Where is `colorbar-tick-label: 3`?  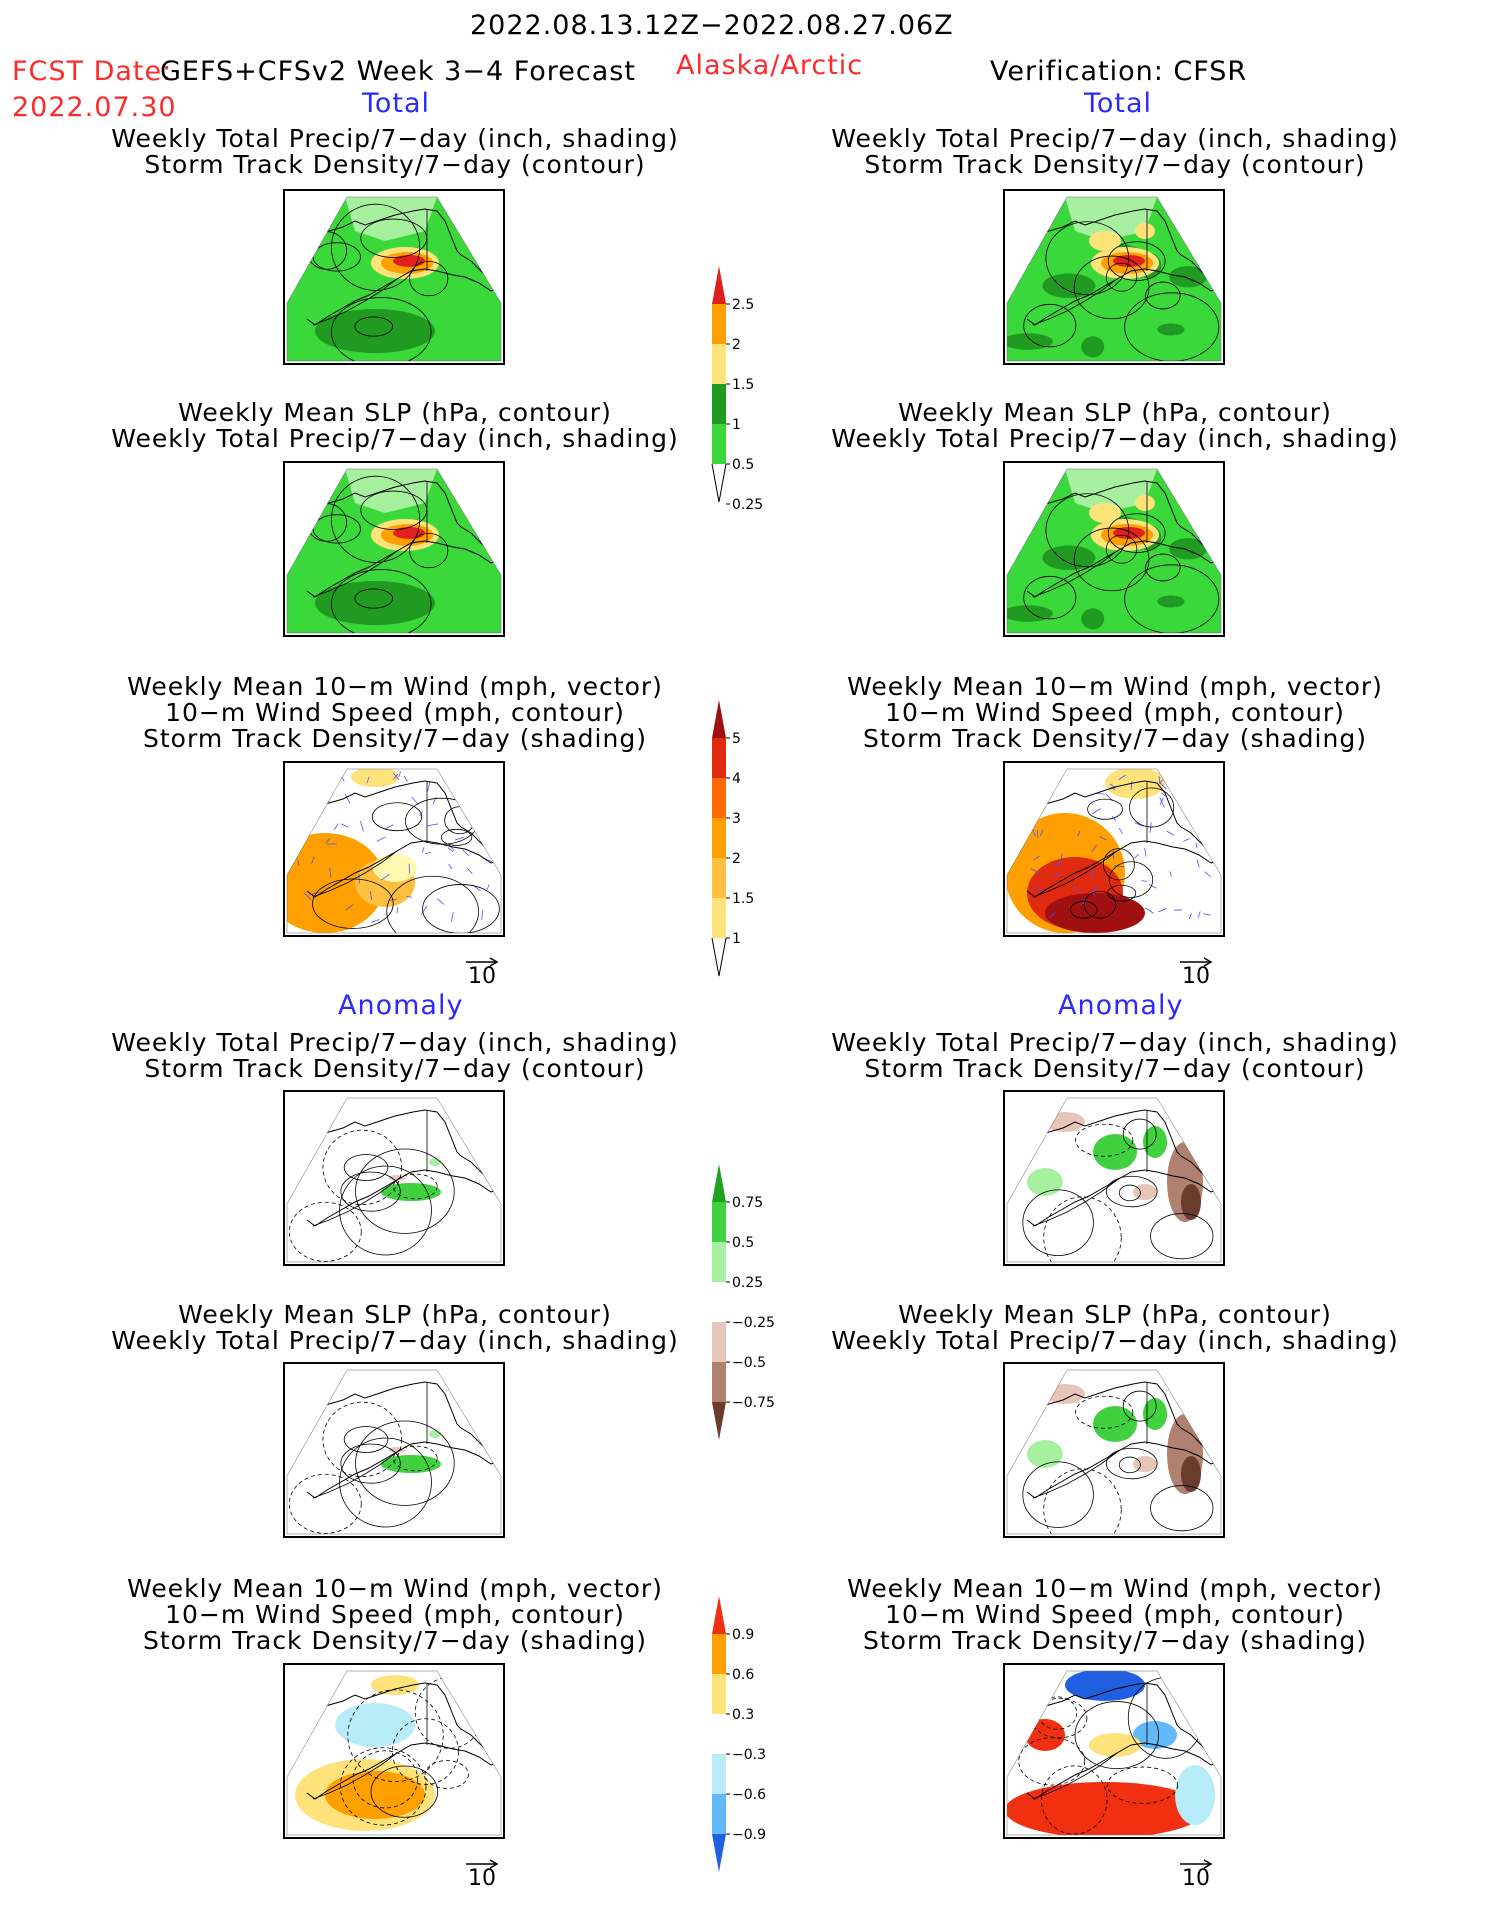 colorbar-tick-label: 3 is located at coordinates (736, 819).